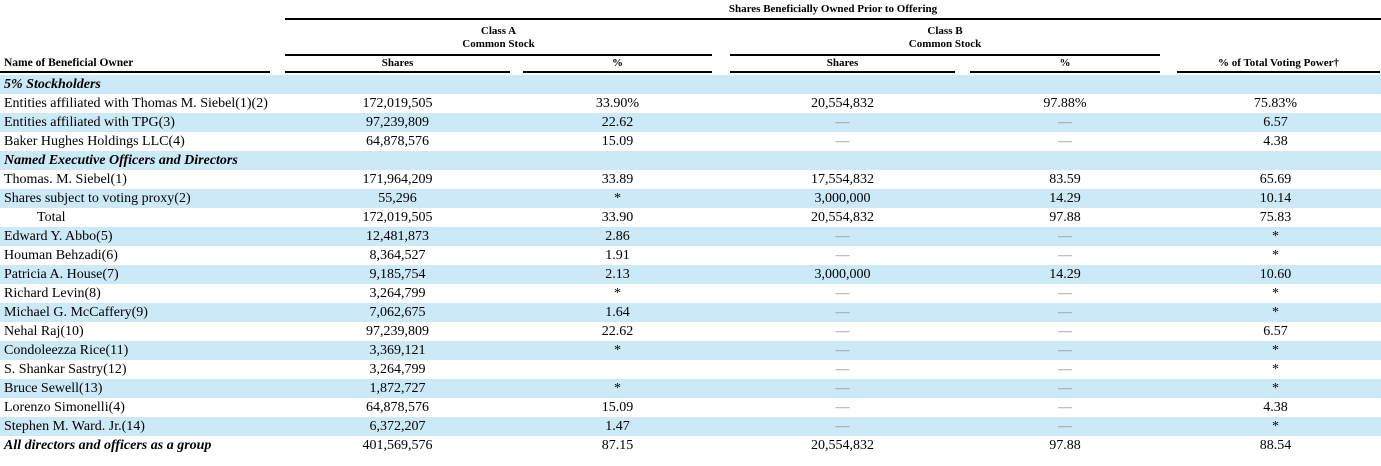 Image resolution: width=1381 pixels, height=466 pixels. What do you see at coordinates (397, 426) in the screenshot?
I see `cell-value: 6,372,207` at bounding box center [397, 426].